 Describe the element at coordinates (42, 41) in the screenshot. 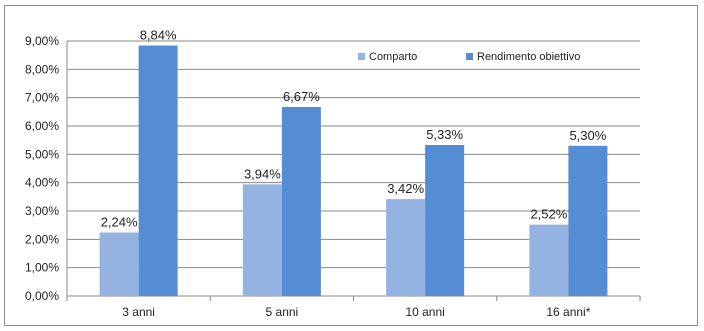

I see `y-tick-label: 9,00%` at that location.